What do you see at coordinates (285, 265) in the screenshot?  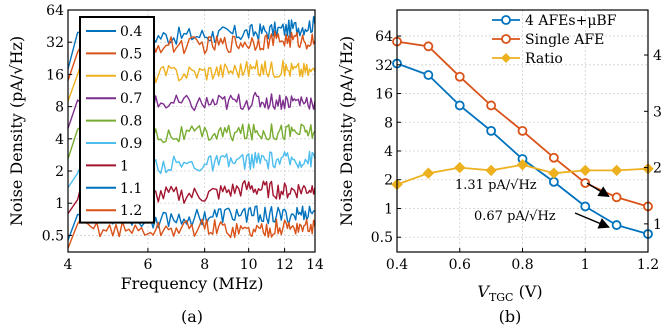 I see `panel-a-xtick-label: 12` at bounding box center [285, 265].